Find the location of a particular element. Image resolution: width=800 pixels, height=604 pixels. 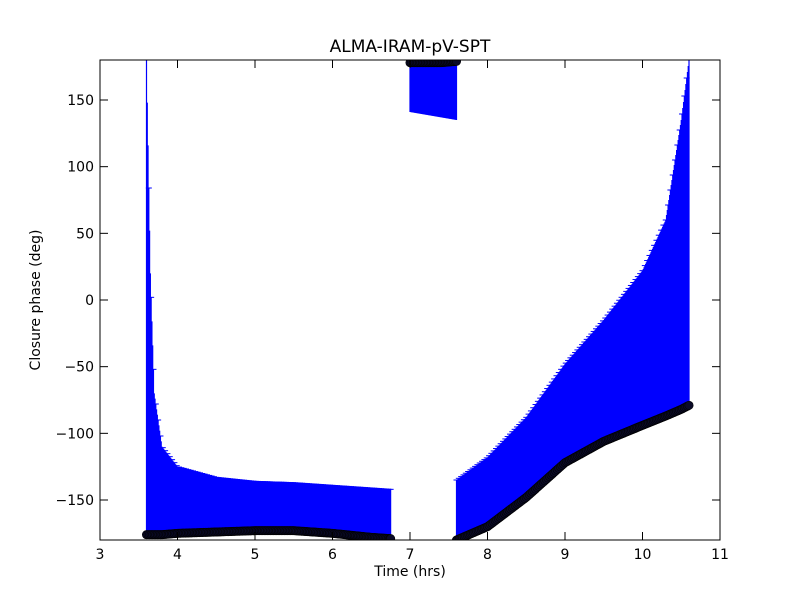

x-tick-label-0: 3 is located at coordinates (100, 555).